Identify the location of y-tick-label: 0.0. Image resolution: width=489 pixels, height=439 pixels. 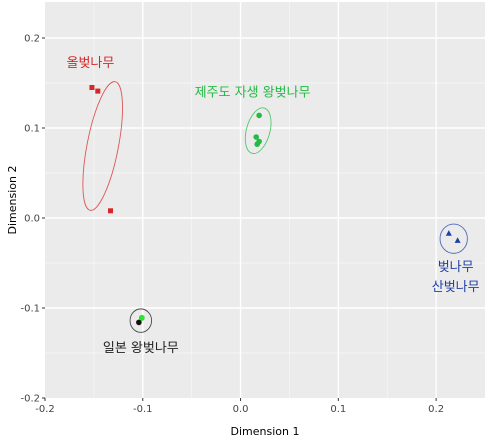
(32, 219).